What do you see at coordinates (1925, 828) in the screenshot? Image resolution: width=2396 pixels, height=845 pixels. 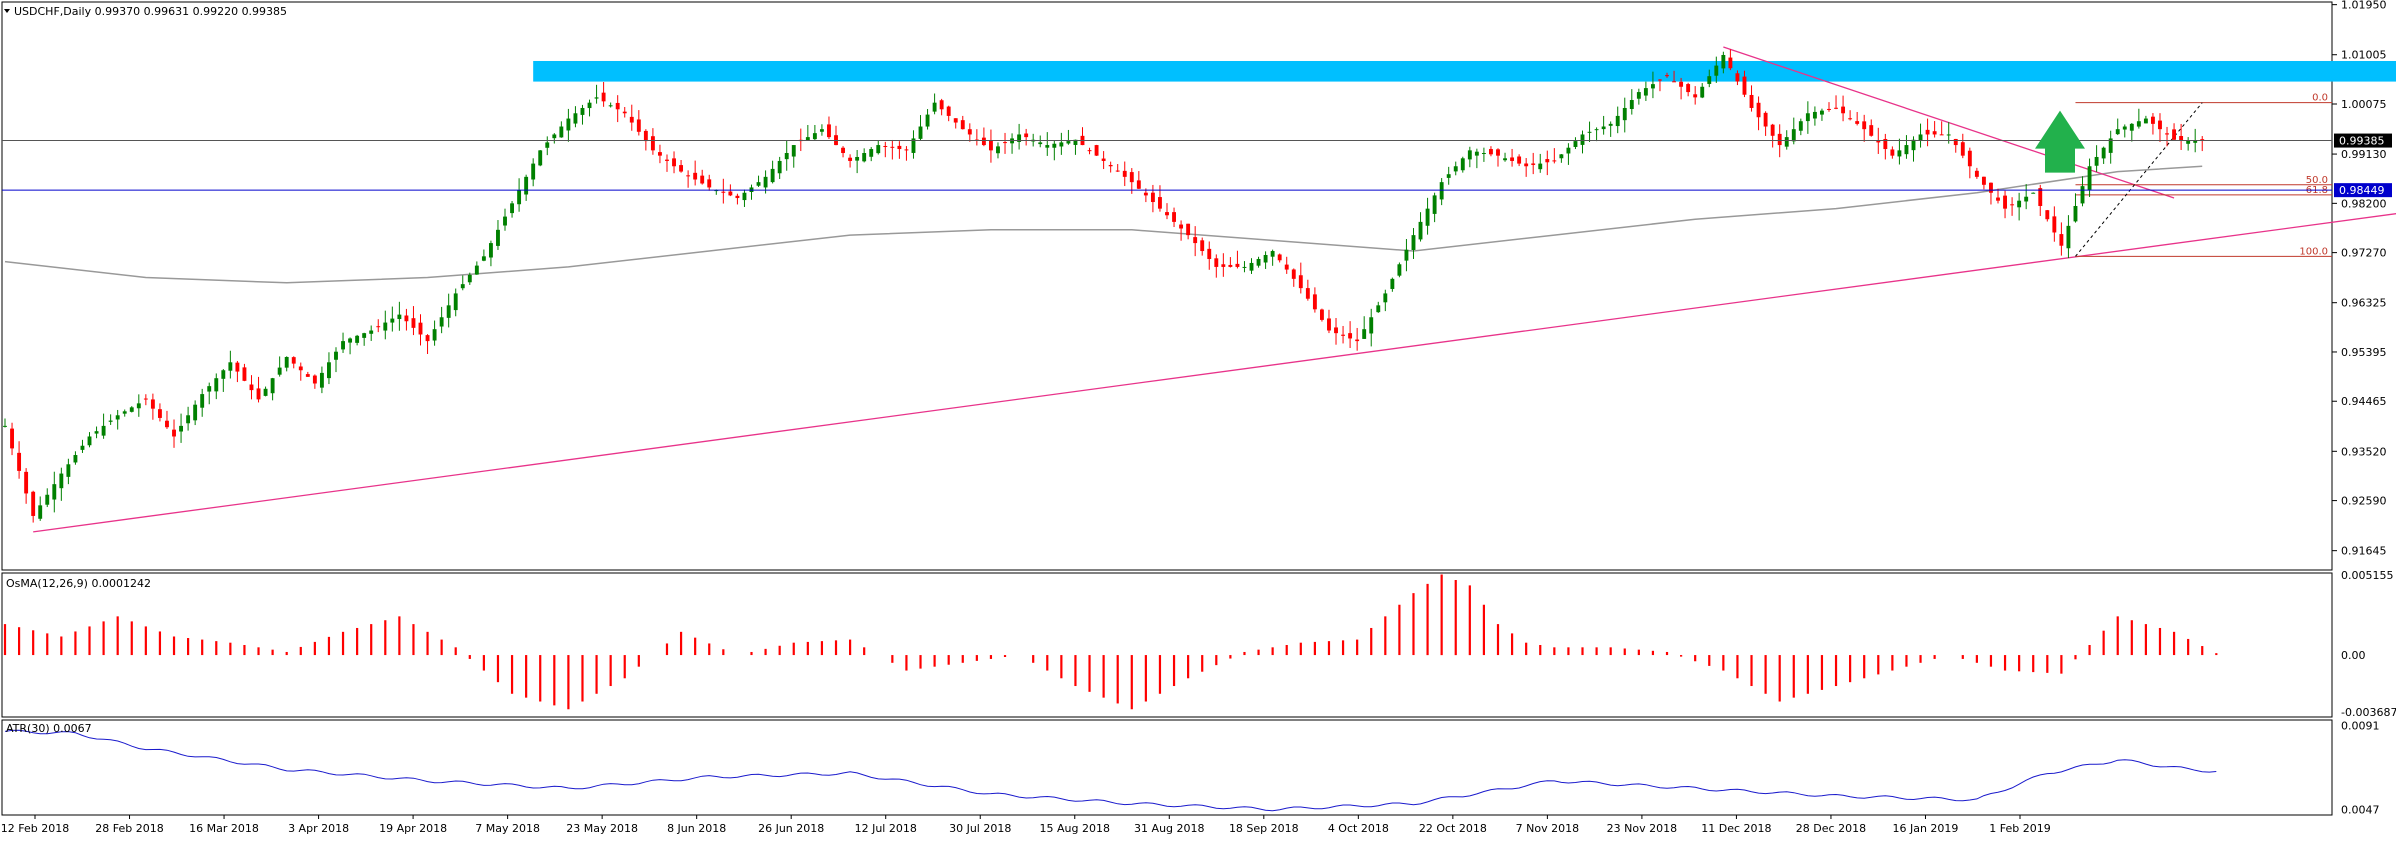 I see `x-tick-label: 16 Jan 2019` at bounding box center [1925, 828].